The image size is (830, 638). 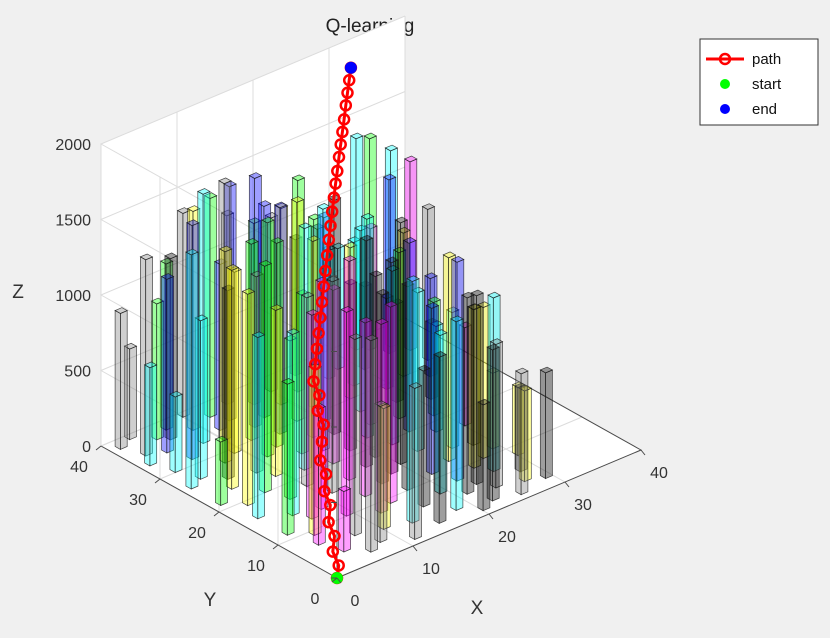 I want to click on y-tick-label: 0, so click(x=315, y=599).